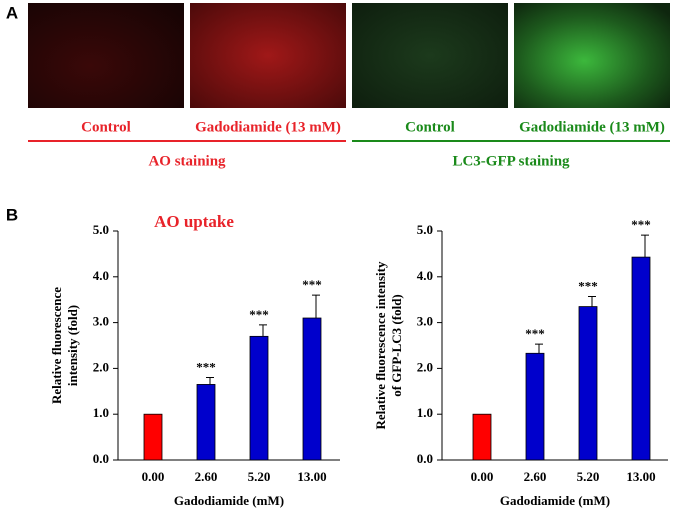  What do you see at coordinates (187, 161) in the screenshot?
I see `group-label: AO staining` at bounding box center [187, 161].